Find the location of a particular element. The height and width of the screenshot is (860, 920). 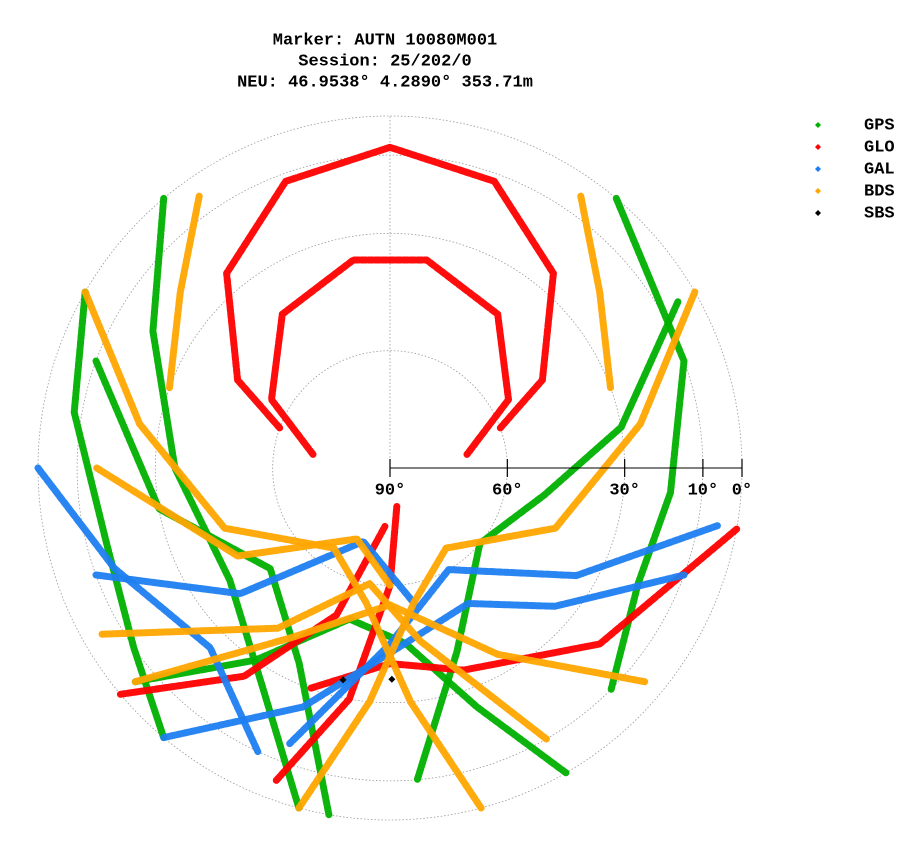

legend-label: GPS is located at coordinates (879, 125).